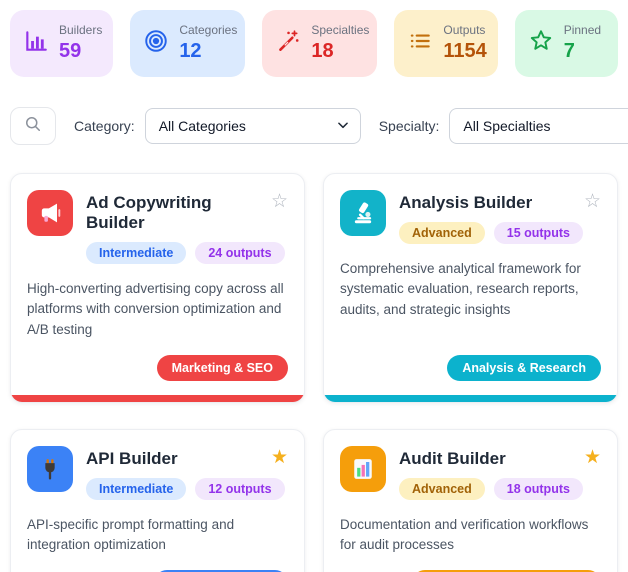  I want to click on stat-card-categories: Categories 12, so click(188, 43).